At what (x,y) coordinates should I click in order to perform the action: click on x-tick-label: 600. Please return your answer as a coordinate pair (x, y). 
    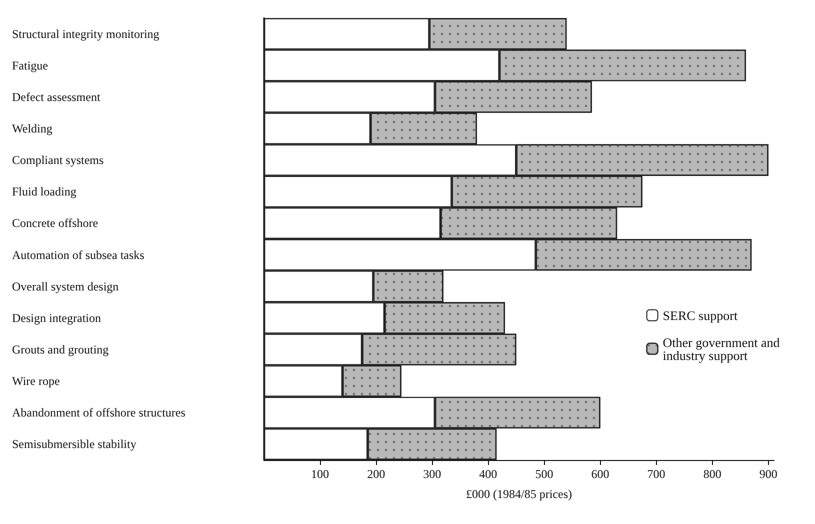
    Looking at the image, I should click on (600, 474).